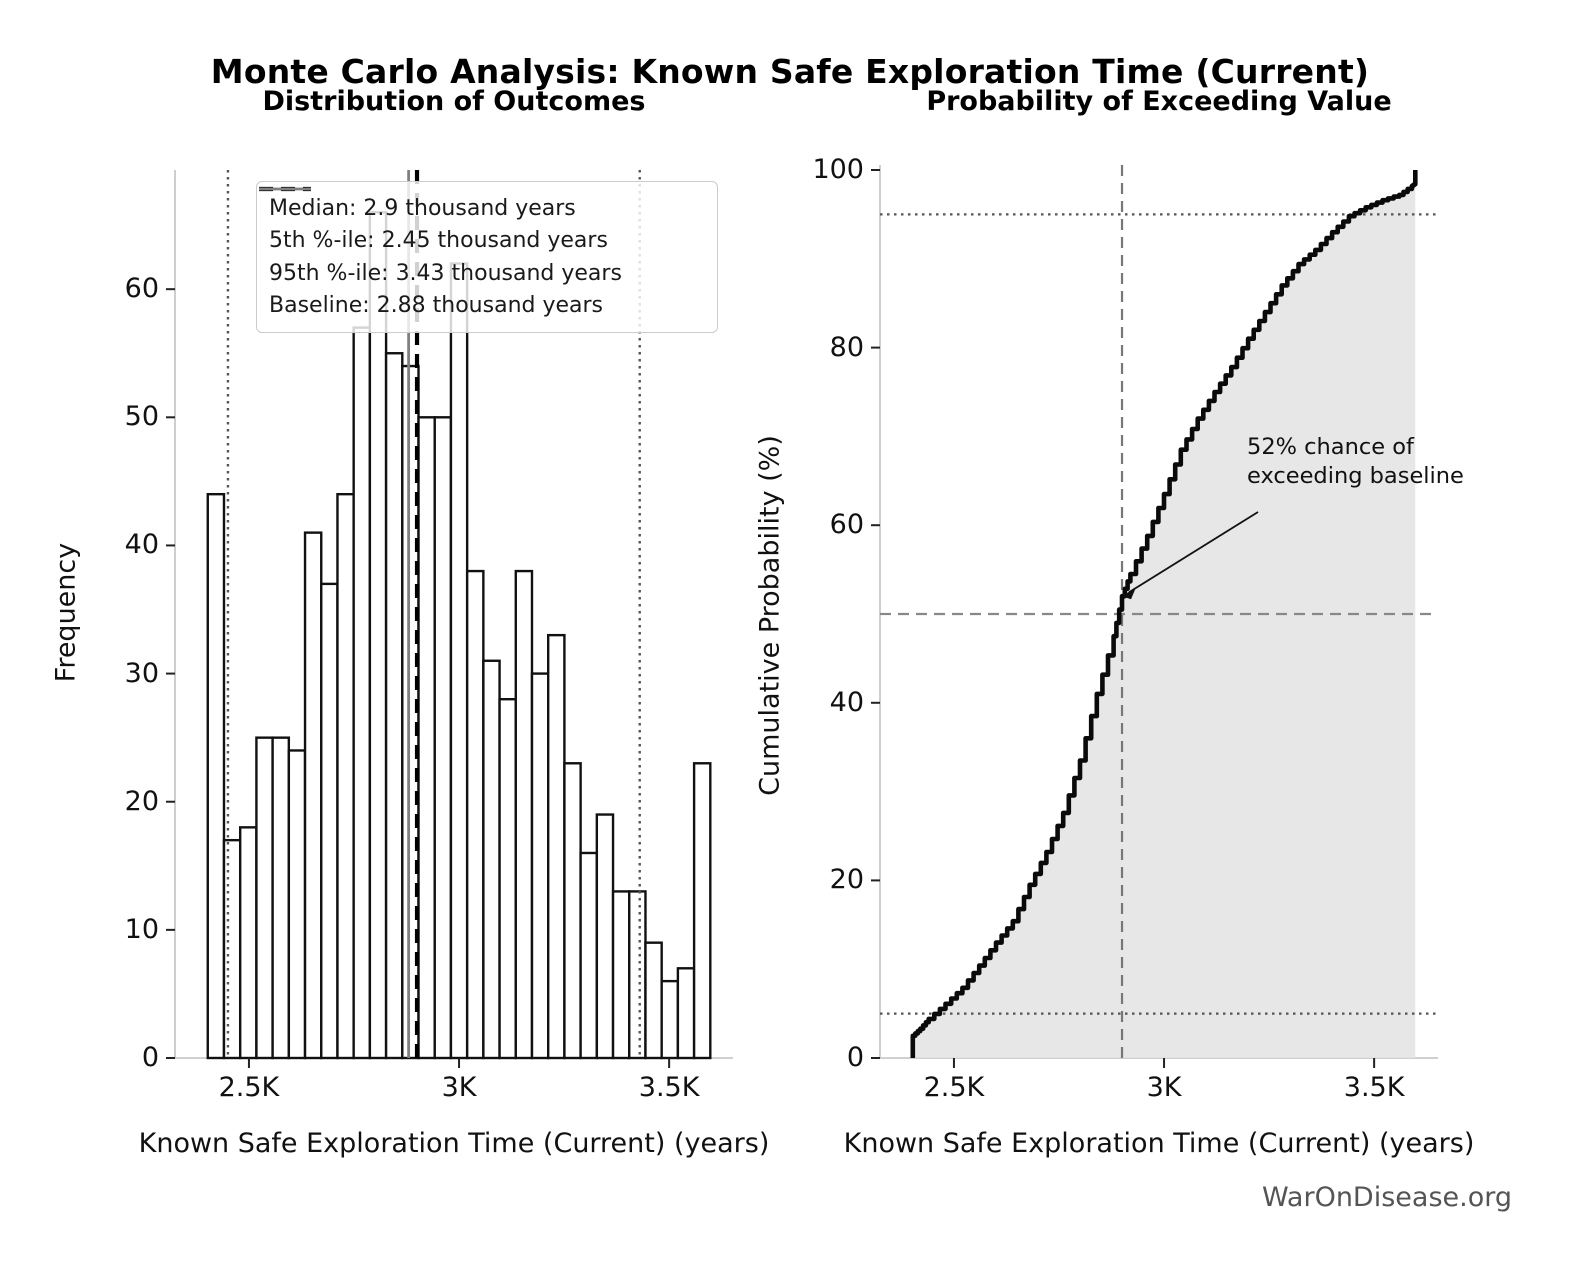  I want to click on histogram-x-tick-label: 3K, so click(459, 1087).